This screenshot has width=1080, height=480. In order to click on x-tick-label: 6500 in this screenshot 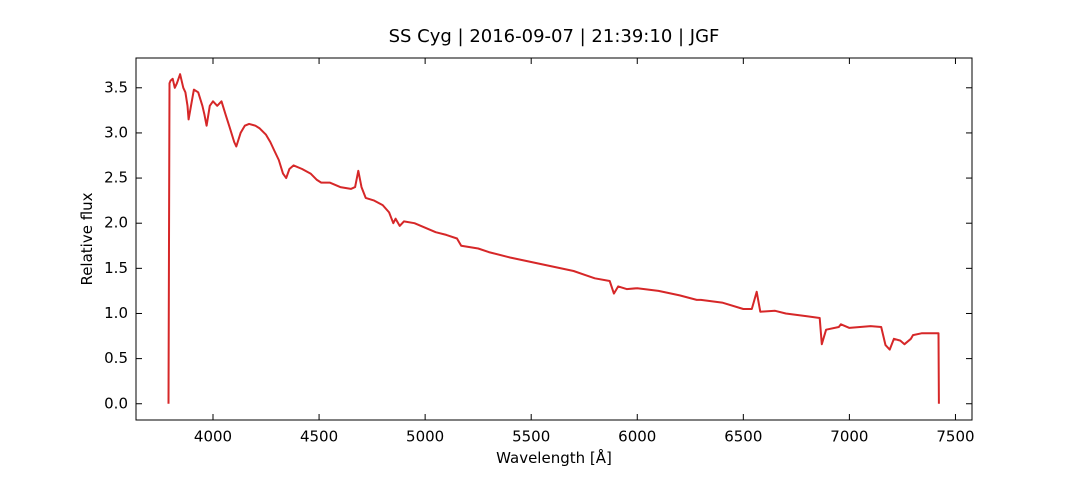, I will do `click(743, 437)`.